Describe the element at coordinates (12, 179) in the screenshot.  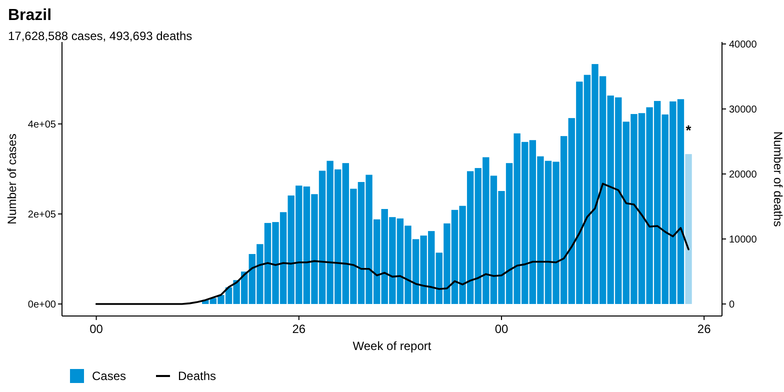
I see `y-axis-title: Number of cases` at that location.